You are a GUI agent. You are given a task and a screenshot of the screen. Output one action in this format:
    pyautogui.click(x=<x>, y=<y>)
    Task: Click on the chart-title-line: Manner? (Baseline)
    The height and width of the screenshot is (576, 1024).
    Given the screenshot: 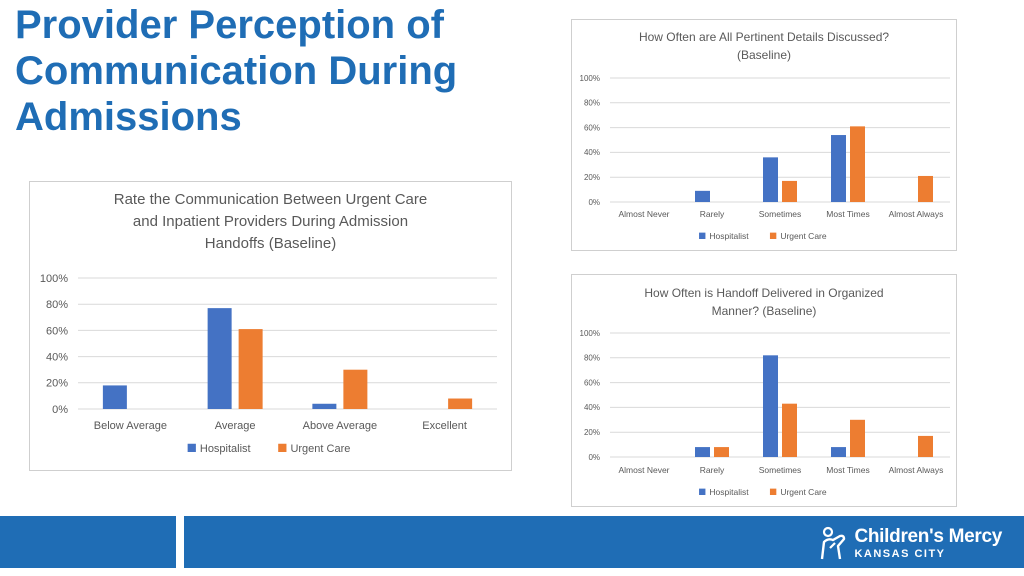 What is the action you would take?
    pyautogui.click(x=764, y=311)
    